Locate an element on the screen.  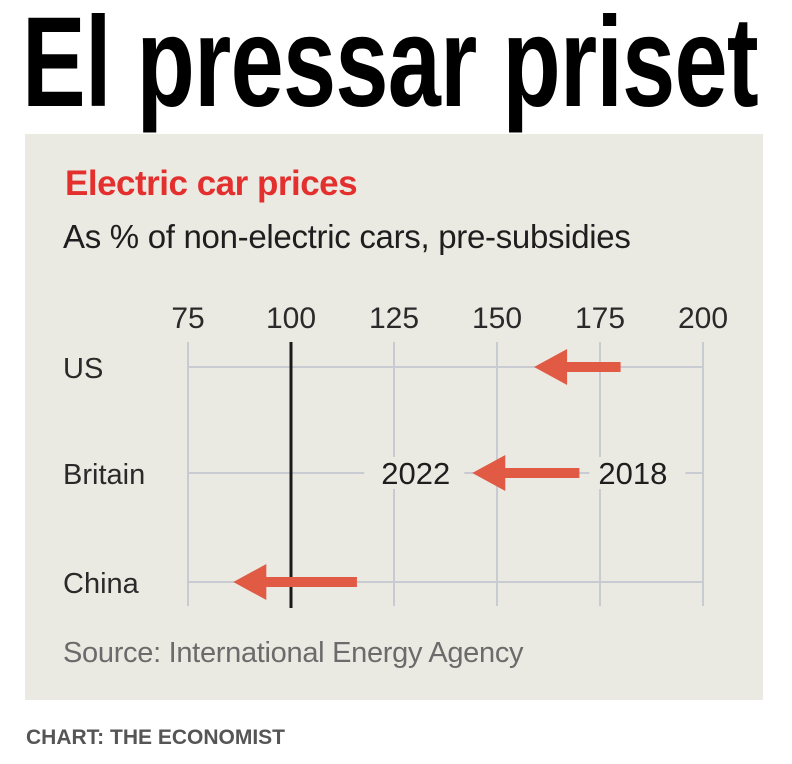
x-tick-label: 200 is located at coordinates (703, 318).